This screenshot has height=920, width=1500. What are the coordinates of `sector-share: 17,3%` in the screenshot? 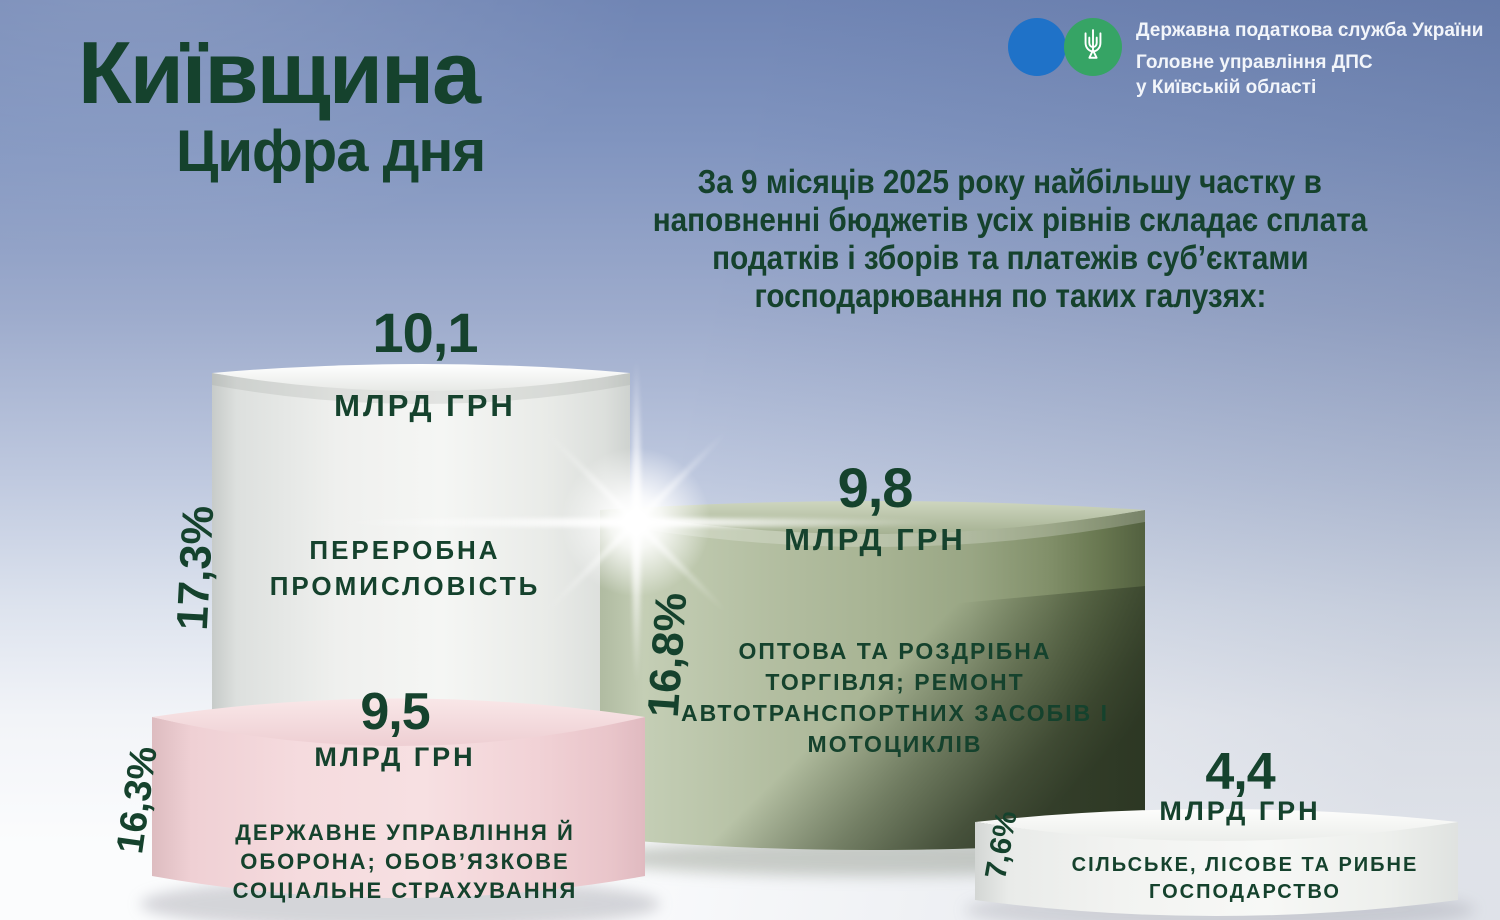 It's located at (195, 568).